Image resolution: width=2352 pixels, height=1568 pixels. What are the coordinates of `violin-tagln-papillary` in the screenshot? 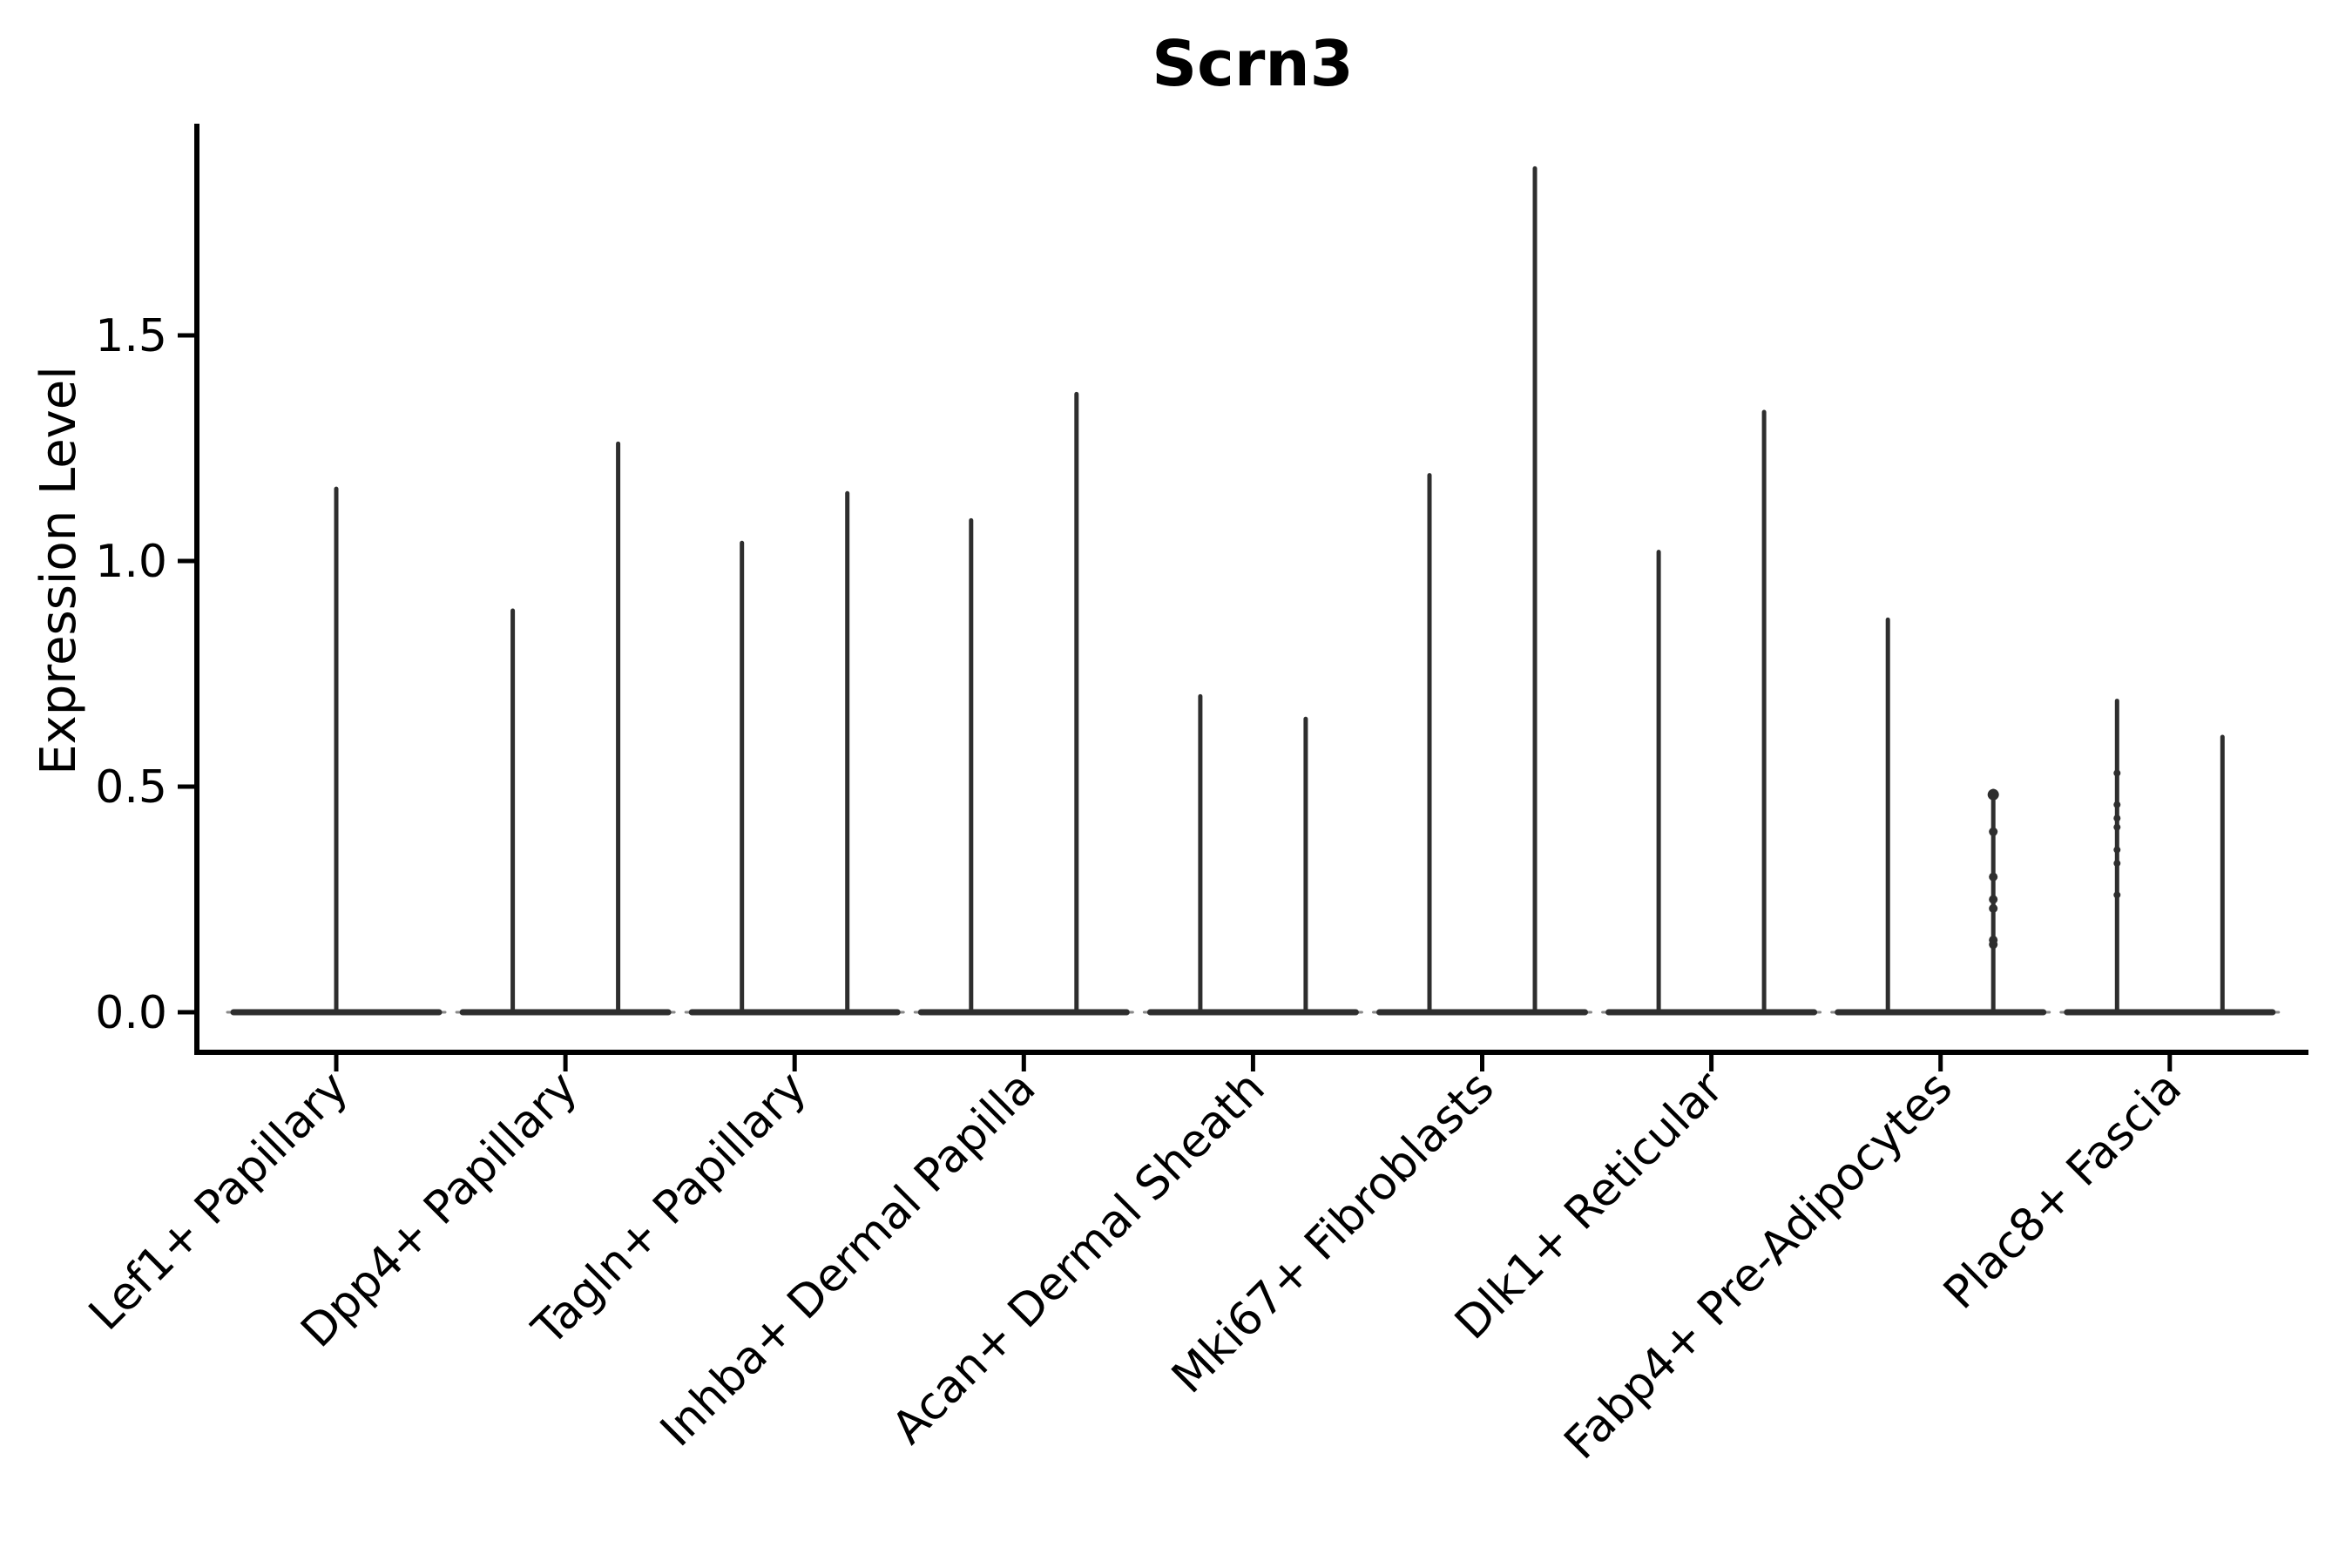 It's located at (795, 753).